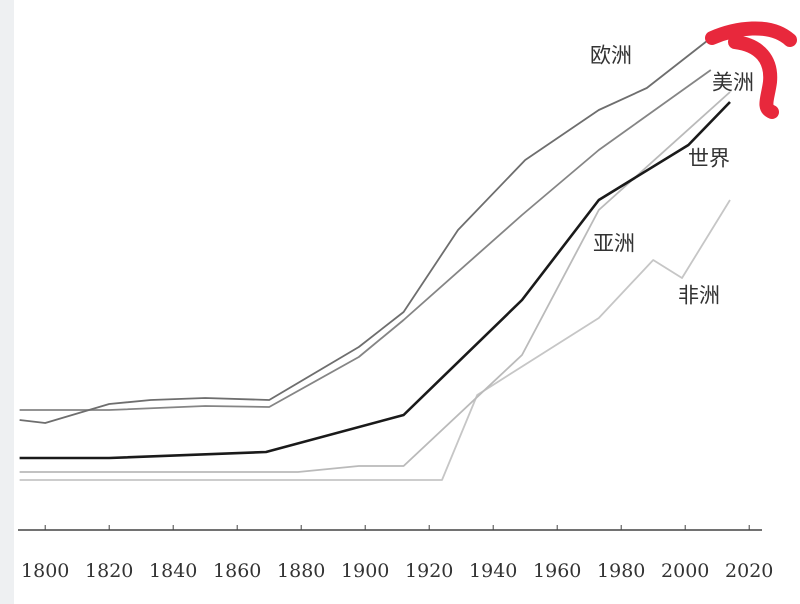  What do you see at coordinates (611, 56) in the screenshot?
I see `series-label: 欧洲` at bounding box center [611, 56].